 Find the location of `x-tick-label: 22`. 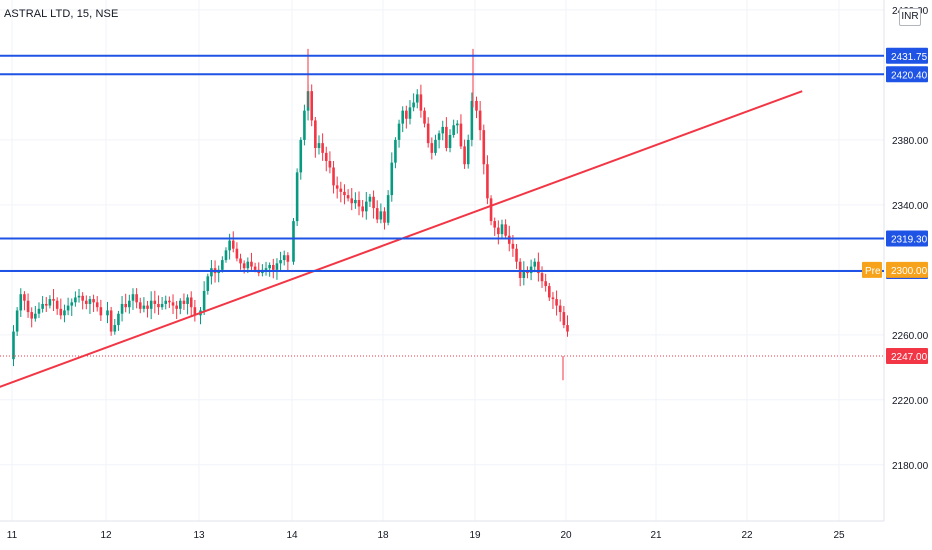

x-tick-label: 22 is located at coordinates (747, 535).